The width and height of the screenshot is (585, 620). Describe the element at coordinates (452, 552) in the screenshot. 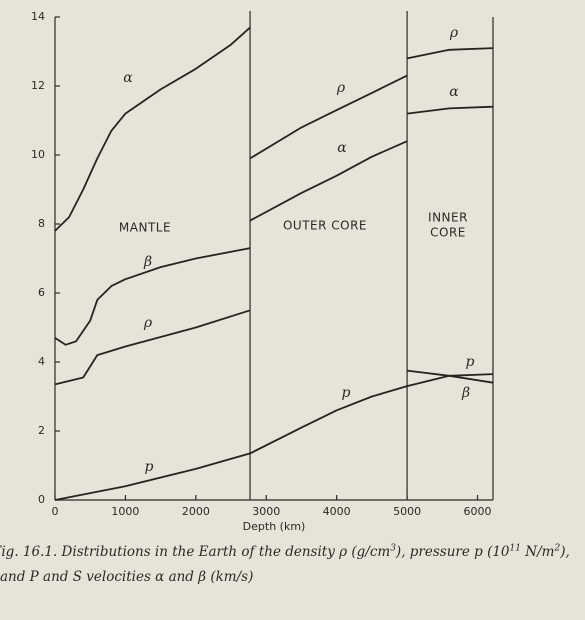

I see `caption-text: ), pressure p (10` at that location.